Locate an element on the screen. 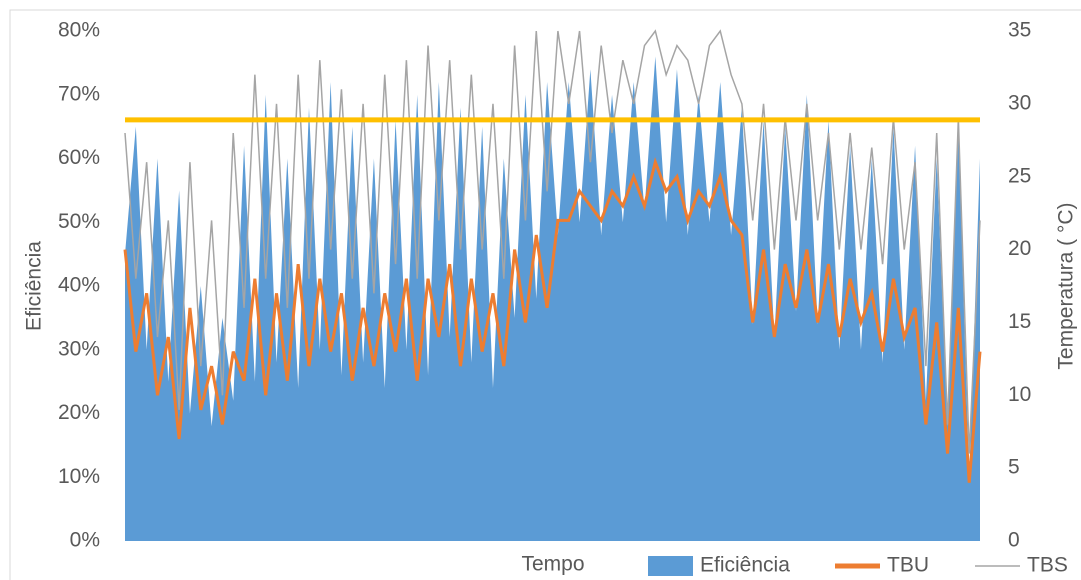  y2-tick-label: 20 is located at coordinates (1019, 248).